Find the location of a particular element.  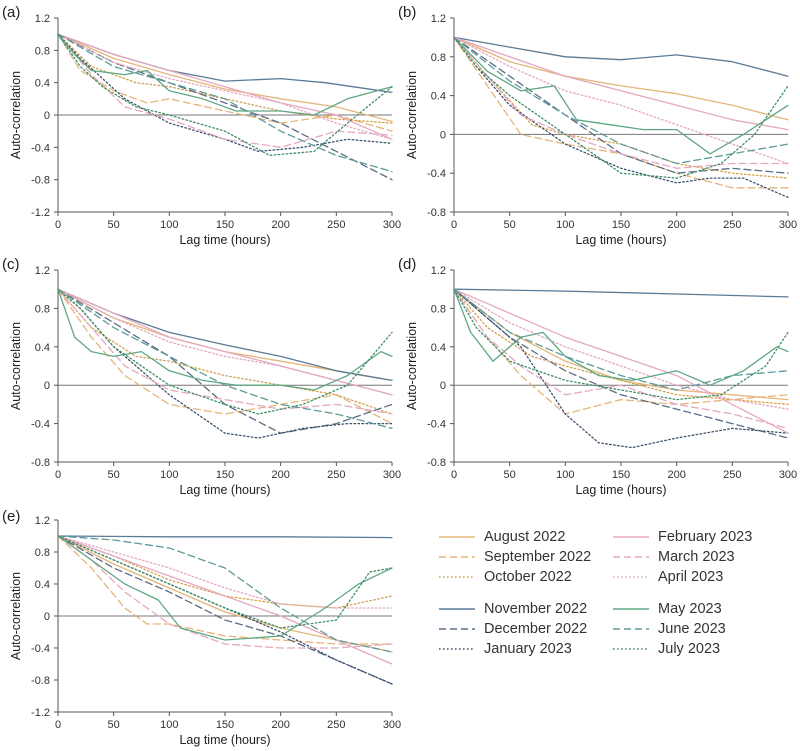

legend-label: September 2022 is located at coordinates (538, 557).